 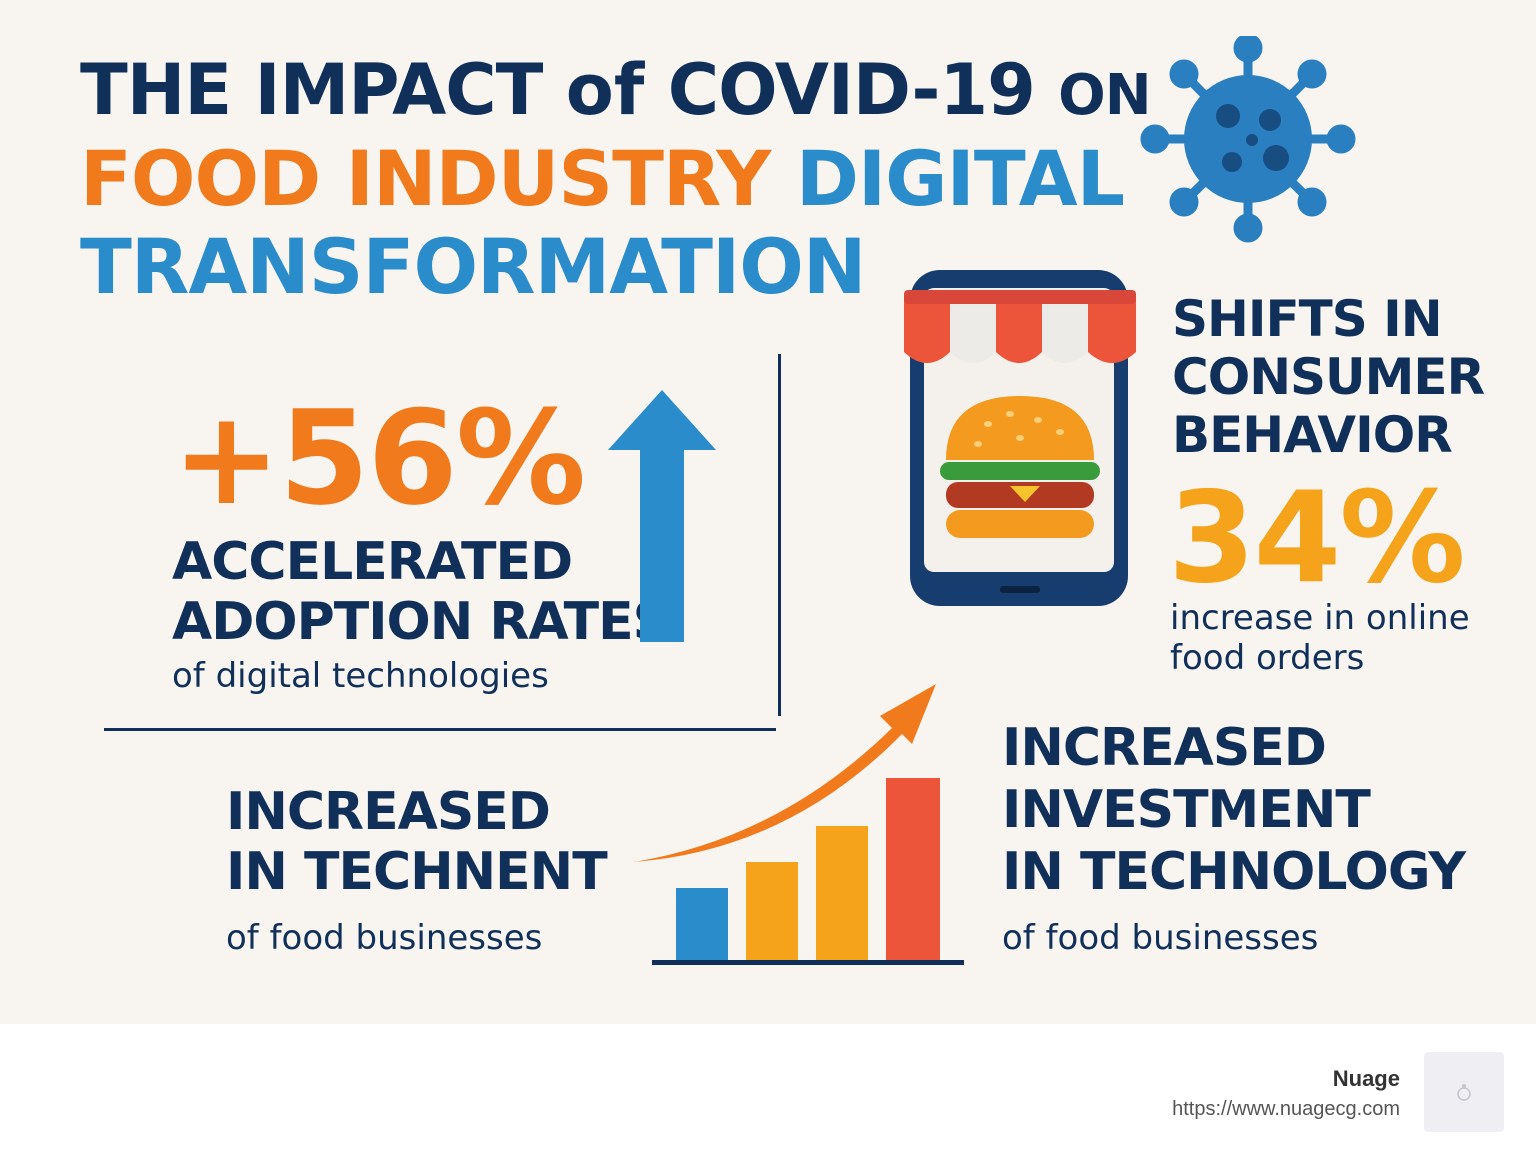 I want to click on investment-heading-line-2: INVESTMENT, so click(x=1186, y=810).